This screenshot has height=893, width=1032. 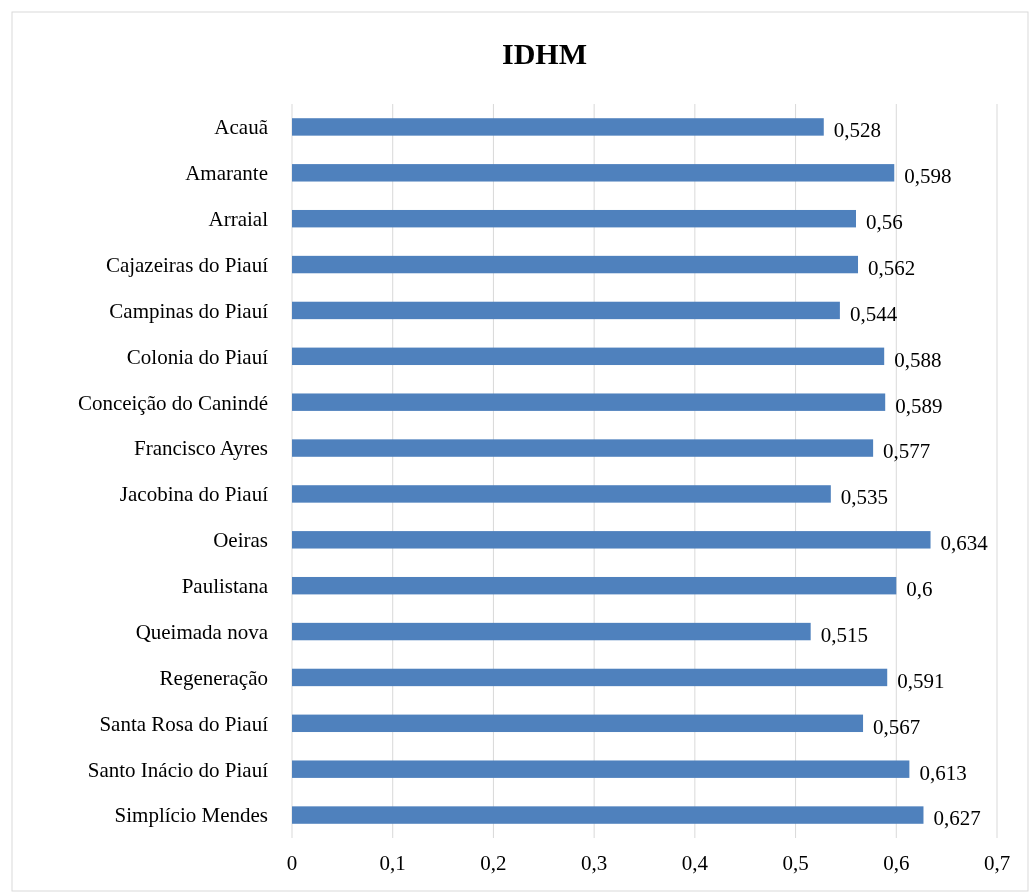 I want to click on y-tick-label: Paulistana, so click(x=225, y=586).